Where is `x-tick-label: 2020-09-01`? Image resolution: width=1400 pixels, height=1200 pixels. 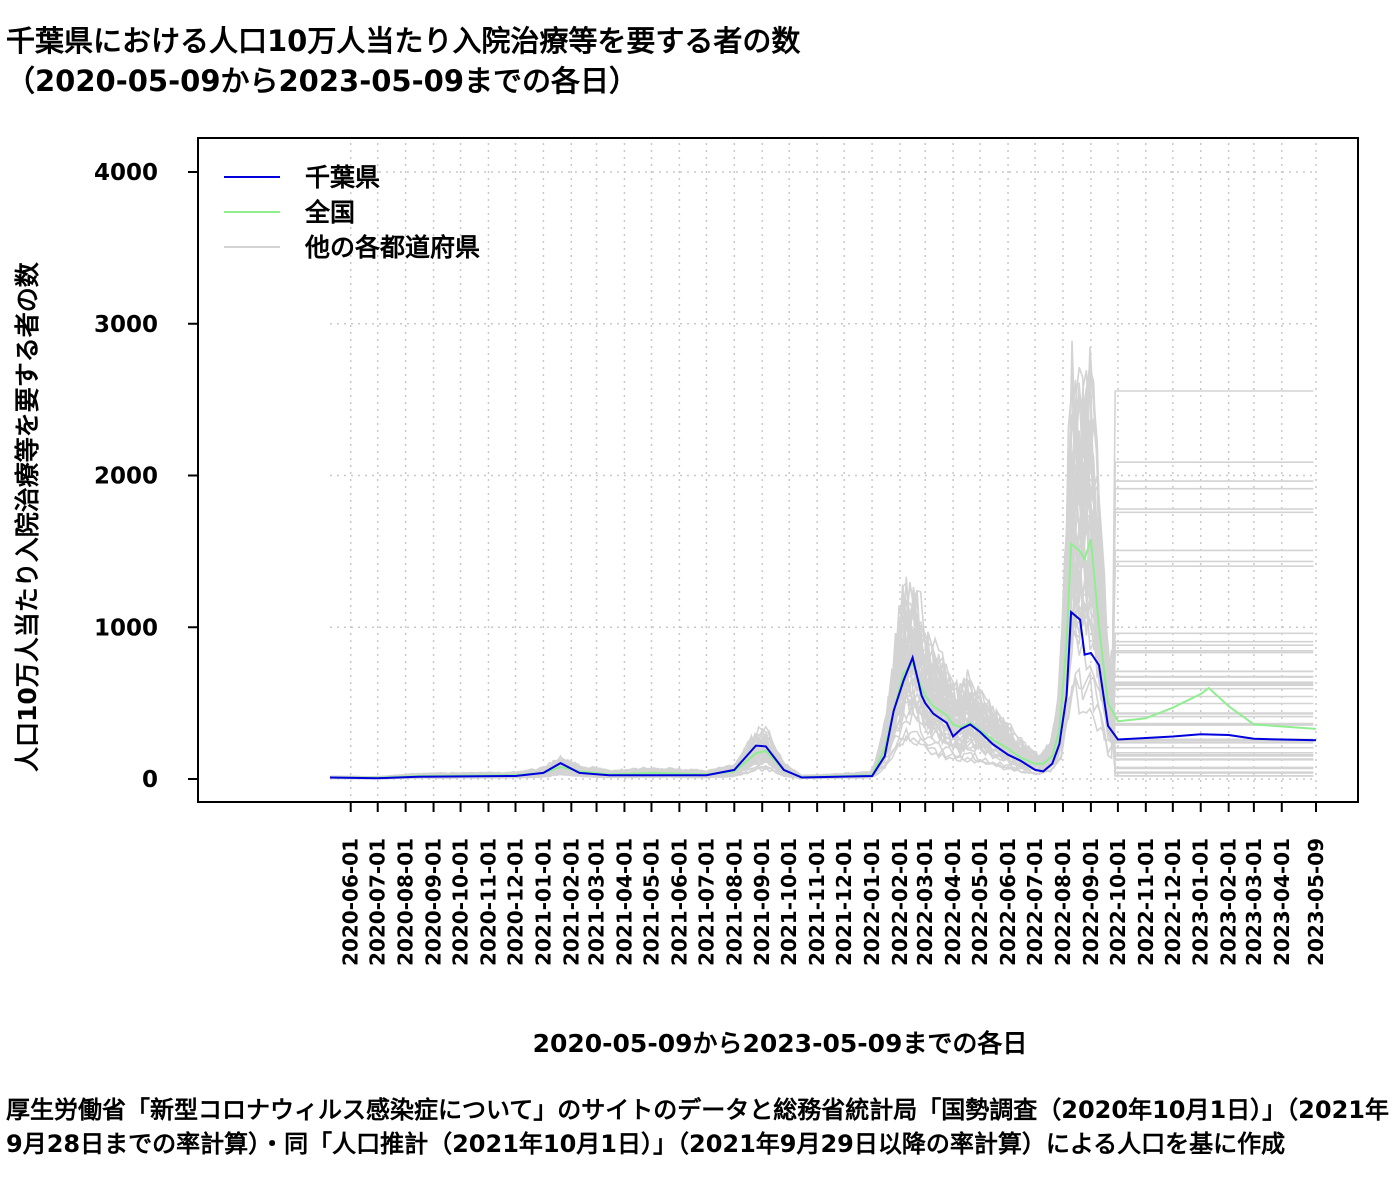 x-tick-label: 2020-09-01 is located at coordinates (434, 902).